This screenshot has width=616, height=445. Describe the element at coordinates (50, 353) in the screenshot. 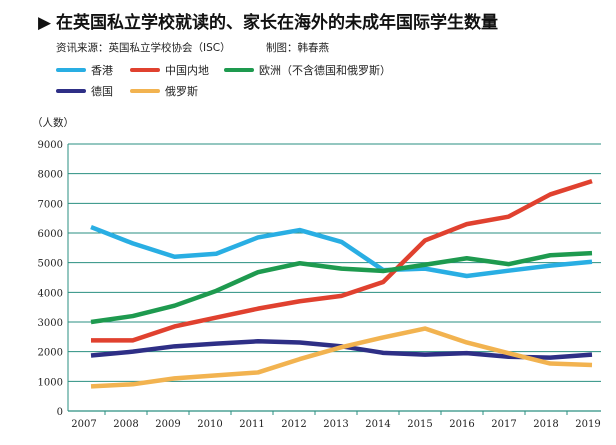

I see `y-tick-label: 2000` at that location.